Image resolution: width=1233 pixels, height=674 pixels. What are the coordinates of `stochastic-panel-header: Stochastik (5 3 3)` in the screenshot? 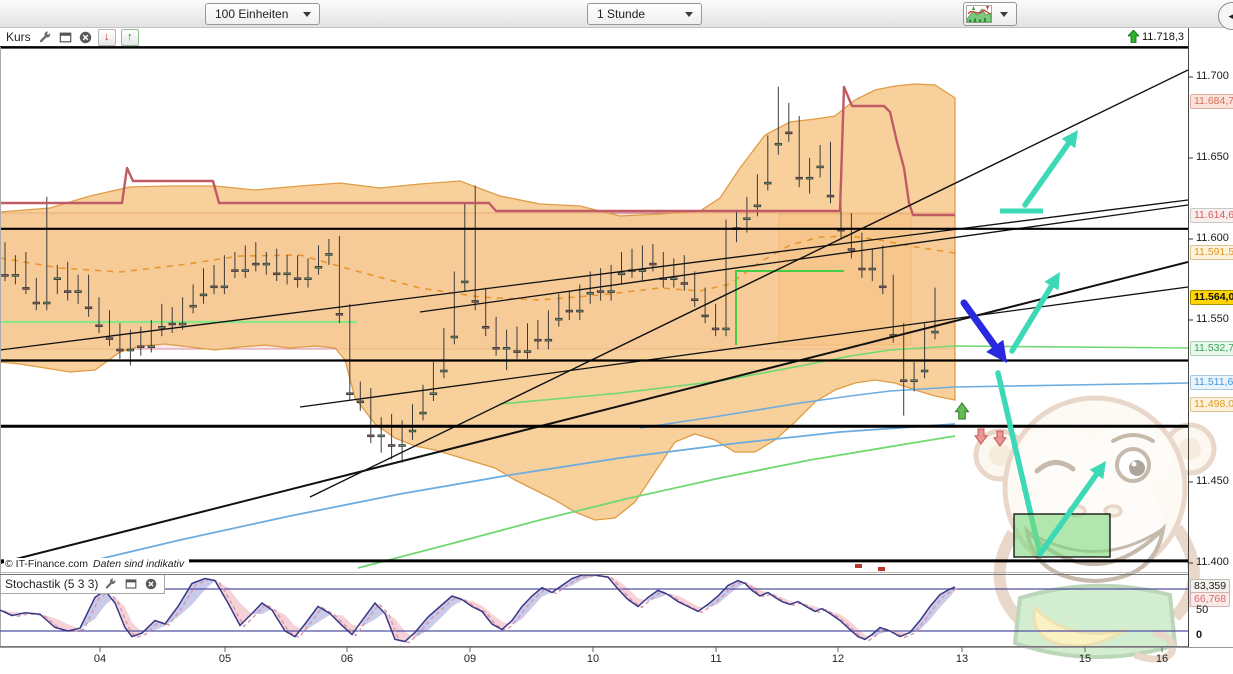 It's located at (83, 584).